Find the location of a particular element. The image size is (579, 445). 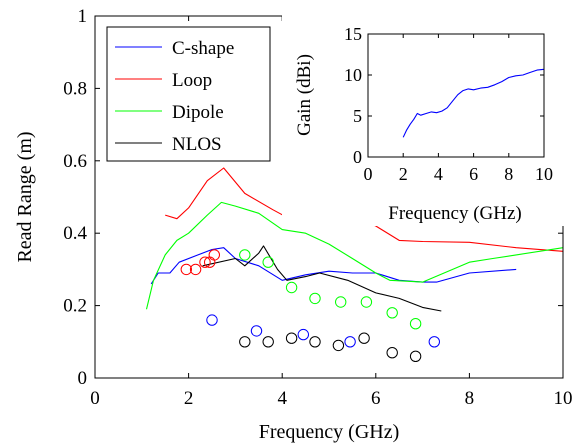

inset-y-axis-label: Gain (dBi) is located at coordinates (304, 95).